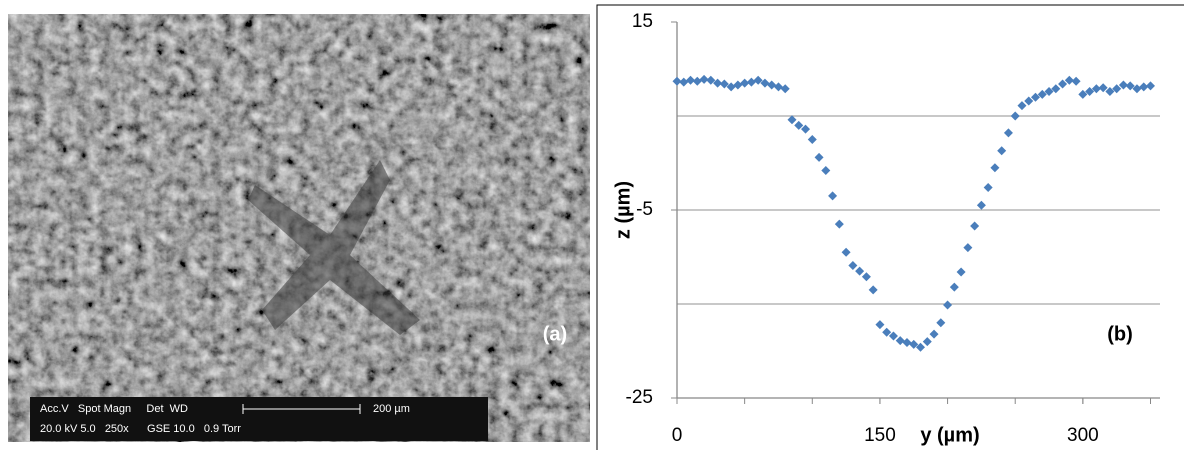  What do you see at coordinates (623, 210) in the screenshot?
I see `y-axis-label: z (µm)` at bounding box center [623, 210].